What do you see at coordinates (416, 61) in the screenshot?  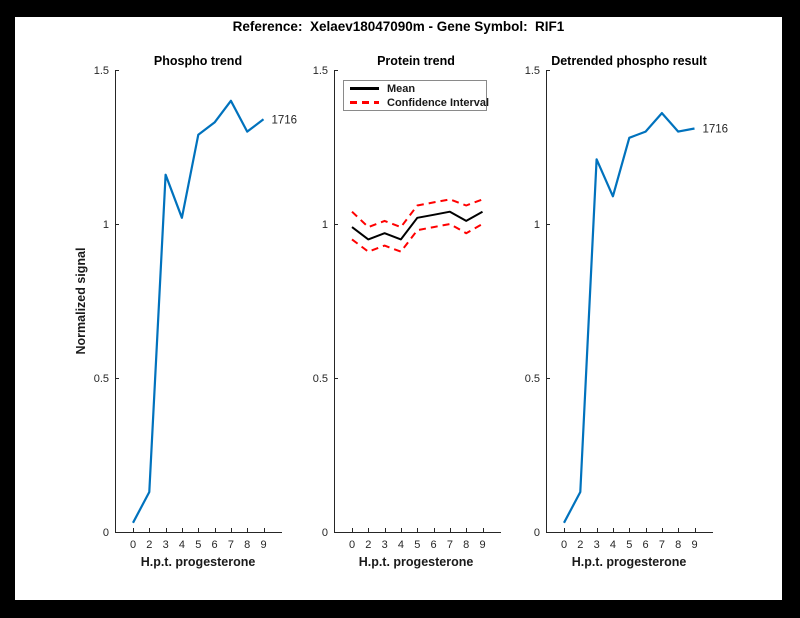 I see `subplot-protein-title: Protein trend` at bounding box center [416, 61].